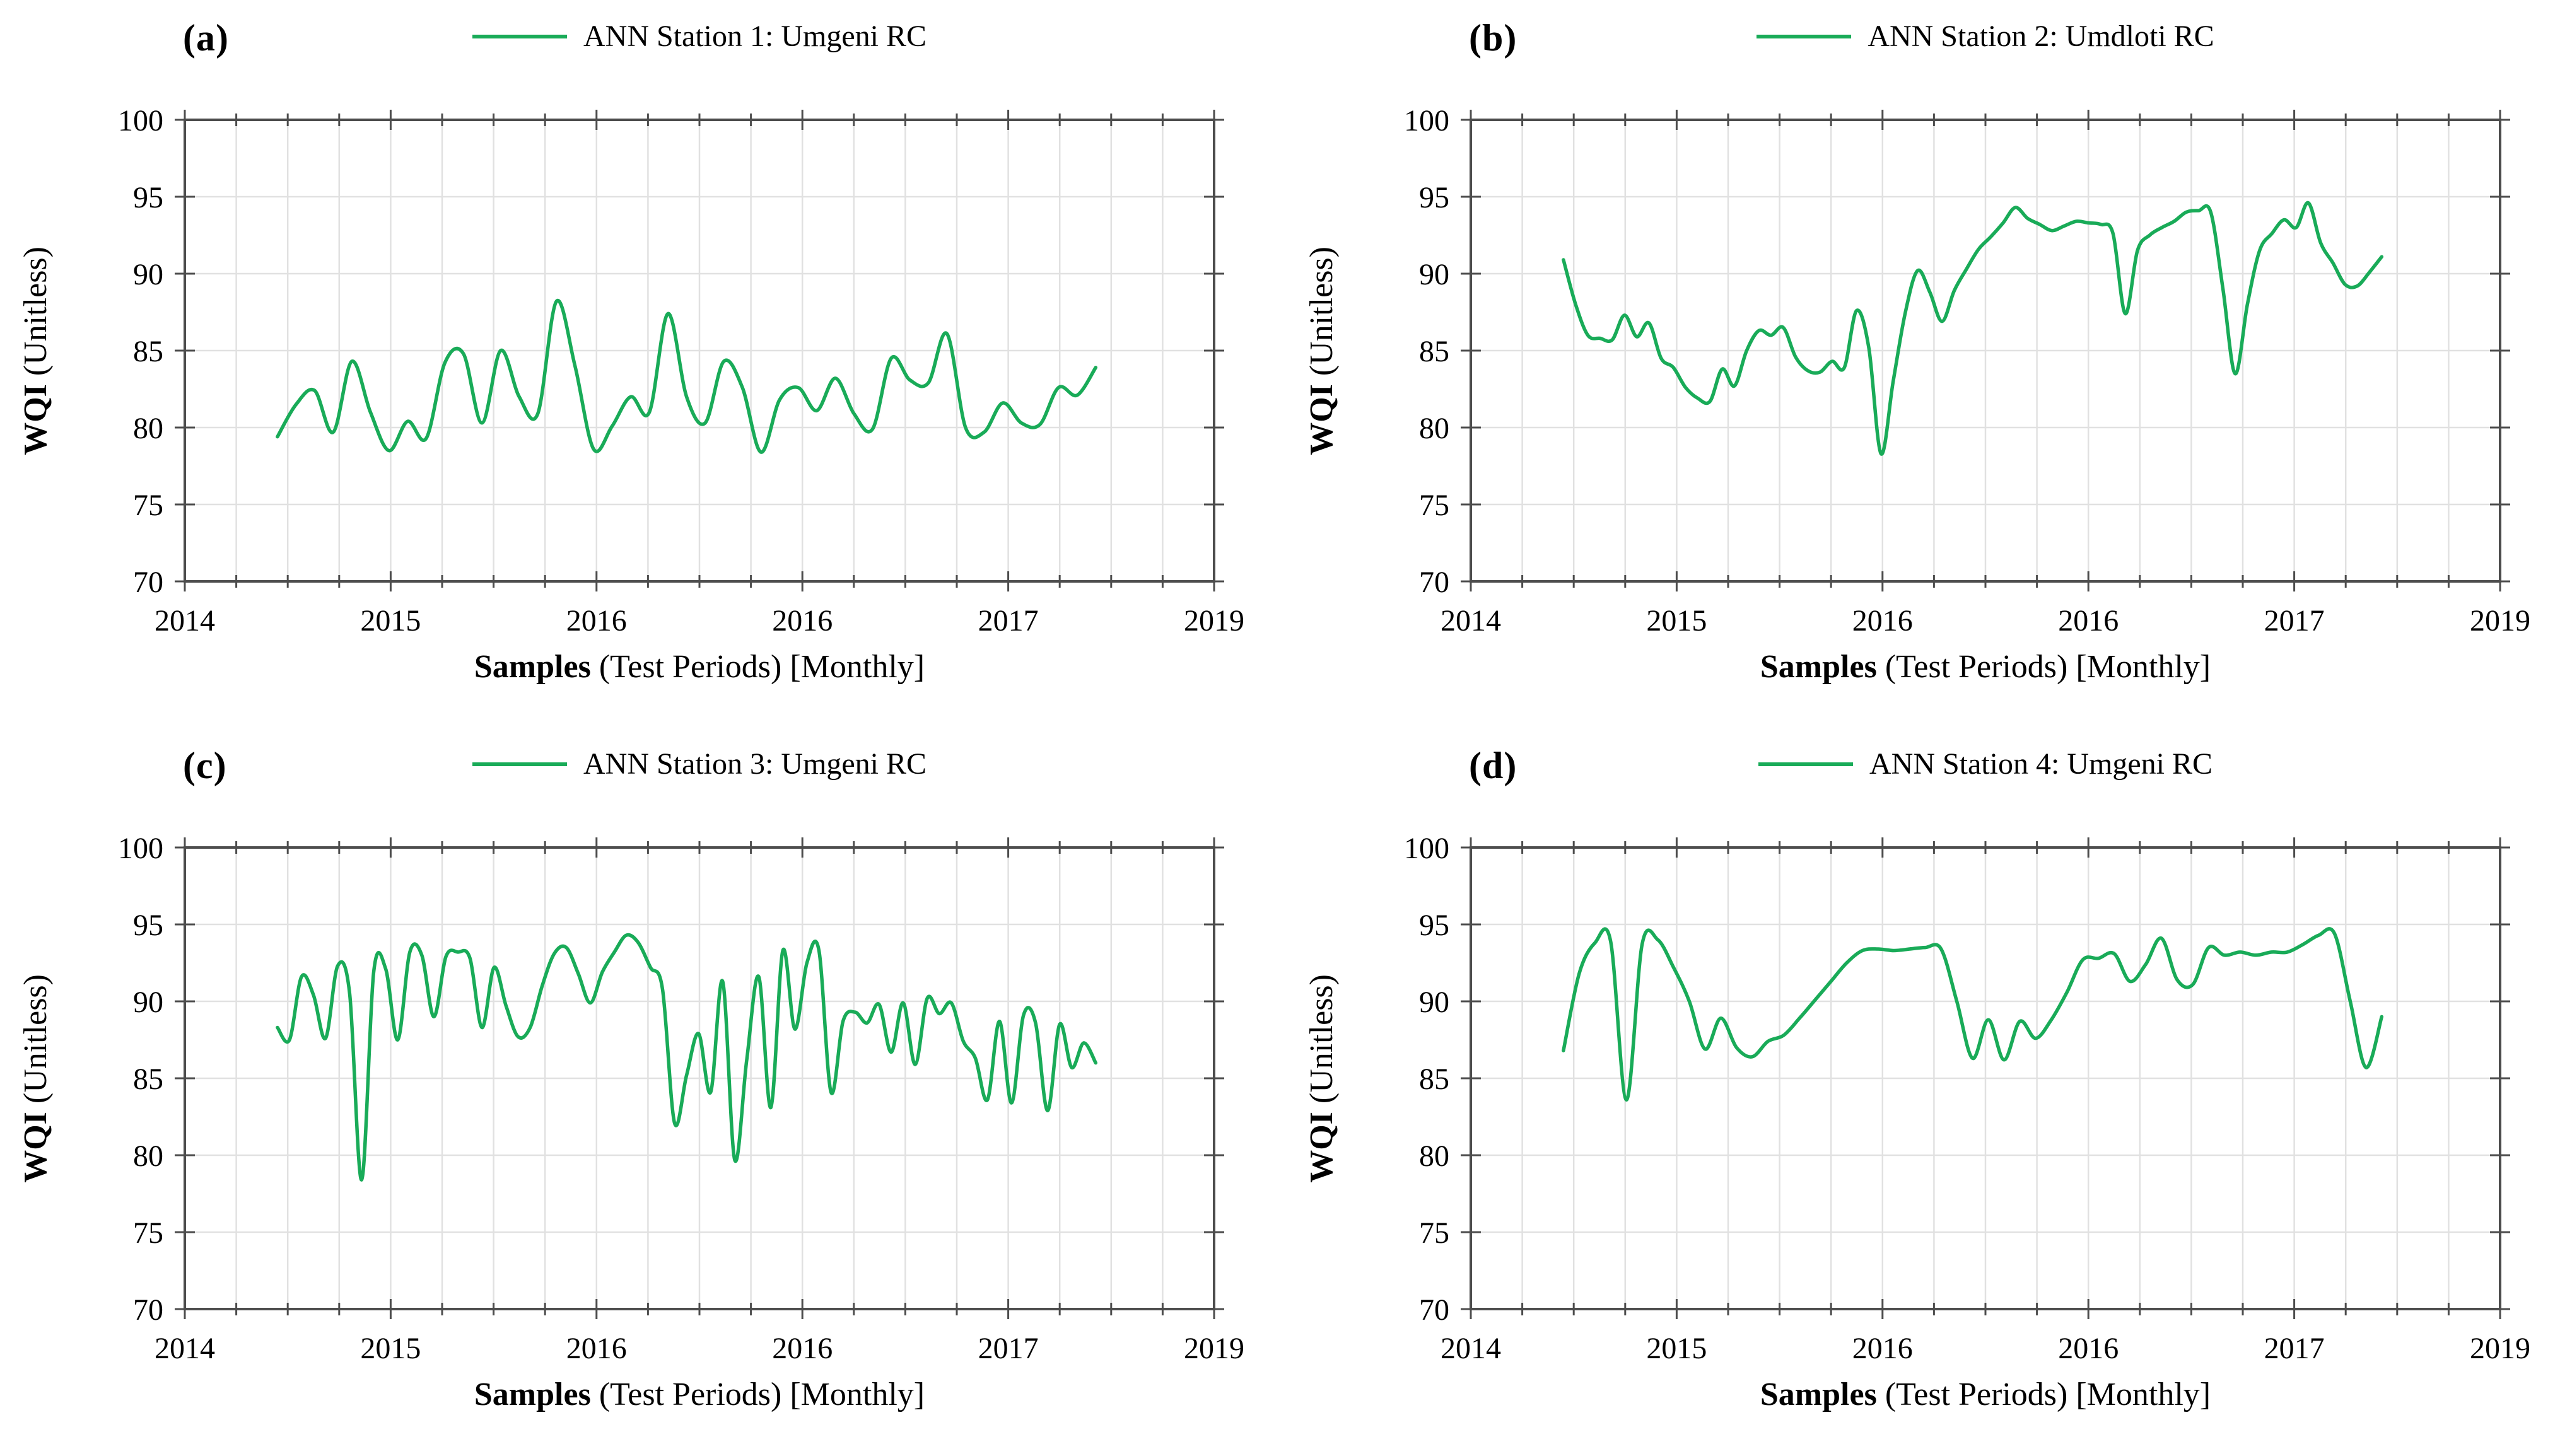  I want to click on legend-d: ANN Station 4: Umgeni RC, so click(1985, 764).